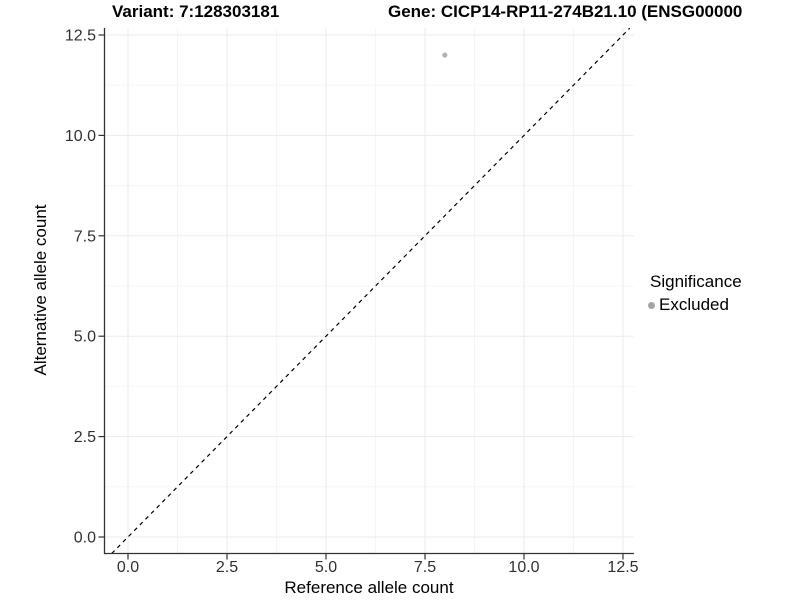 The width and height of the screenshot is (800, 600). What do you see at coordinates (369, 587) in the screenshot?
I see `x-axis-title: Reference allele count` at bounding box center [369, 587].